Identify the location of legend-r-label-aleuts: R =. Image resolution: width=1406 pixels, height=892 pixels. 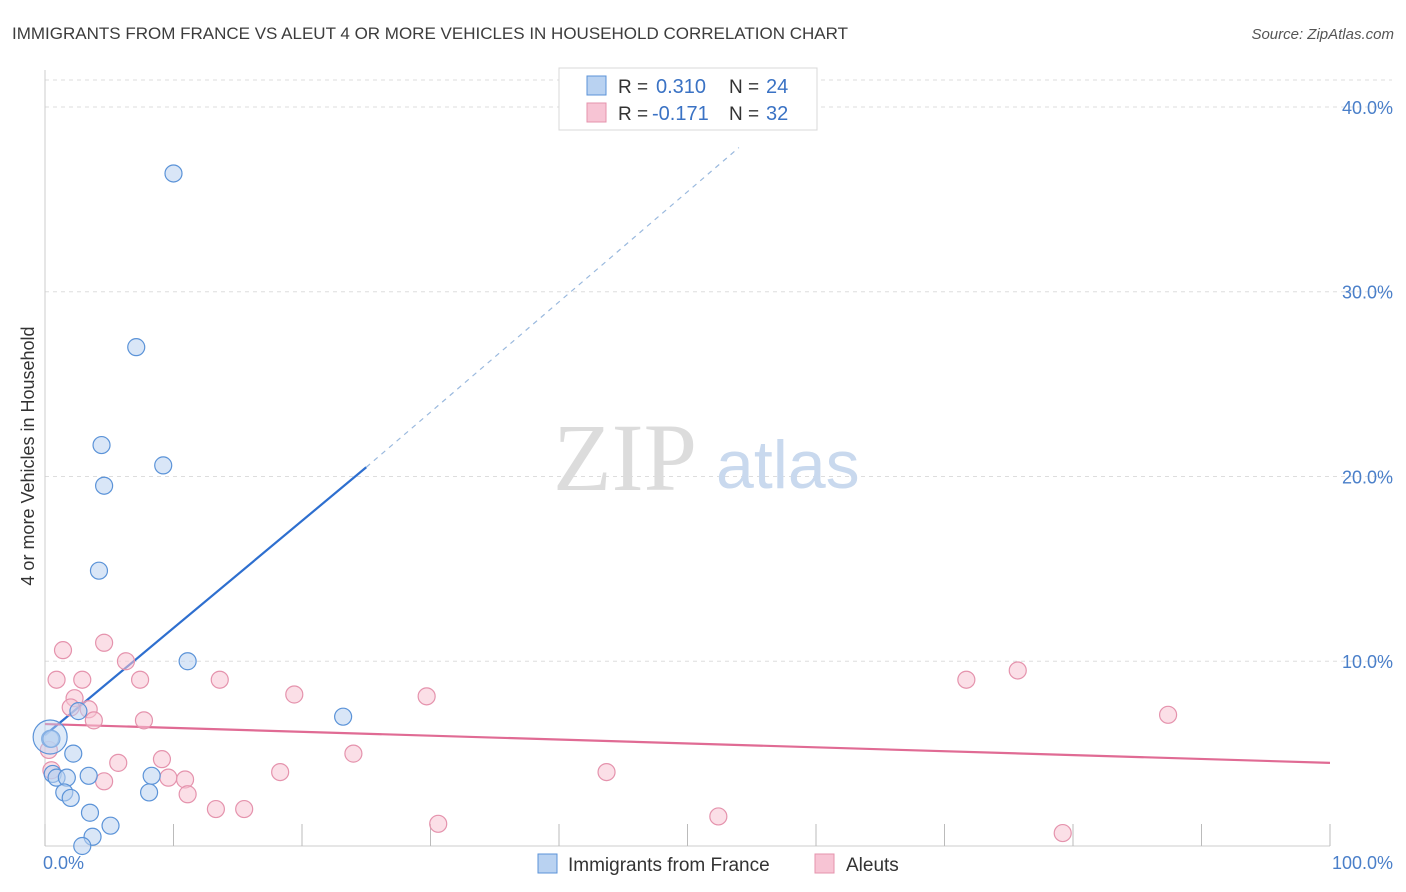
(633, 114).